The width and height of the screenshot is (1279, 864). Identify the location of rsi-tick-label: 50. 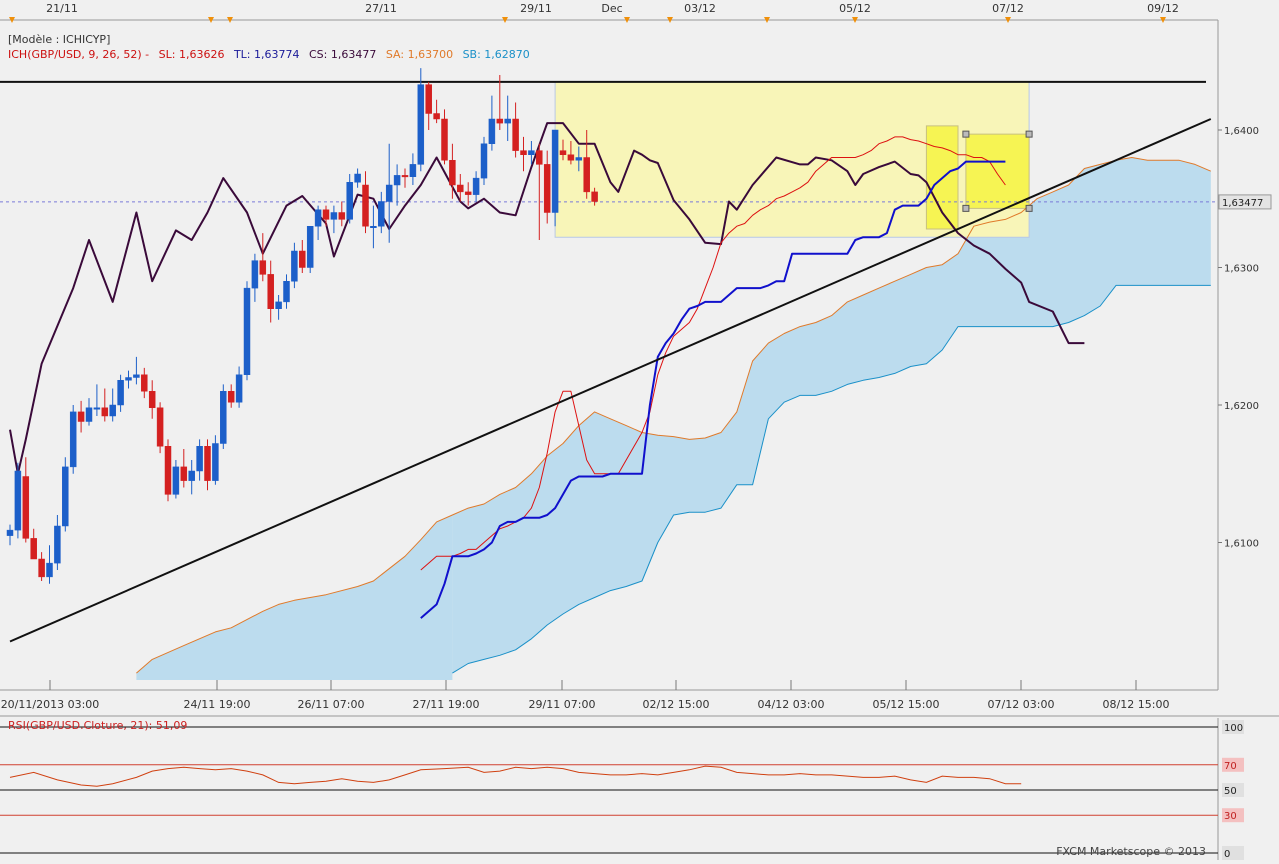
(1230, 791).